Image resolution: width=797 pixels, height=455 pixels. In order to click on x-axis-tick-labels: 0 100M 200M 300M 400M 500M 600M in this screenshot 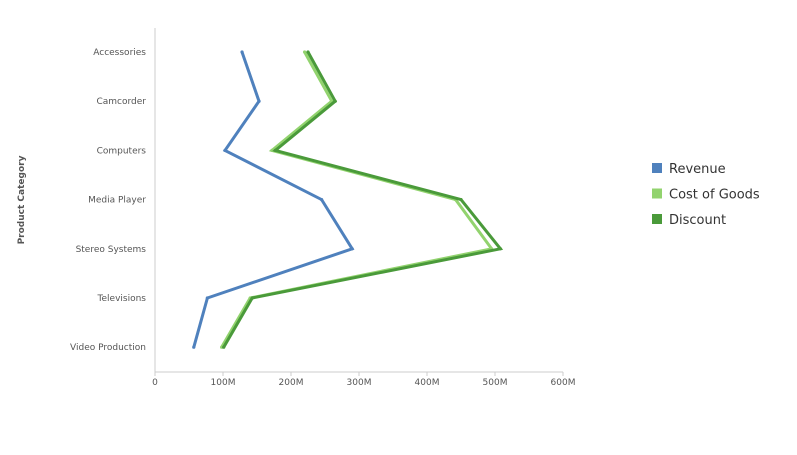, I will do `click(363, 380)`.